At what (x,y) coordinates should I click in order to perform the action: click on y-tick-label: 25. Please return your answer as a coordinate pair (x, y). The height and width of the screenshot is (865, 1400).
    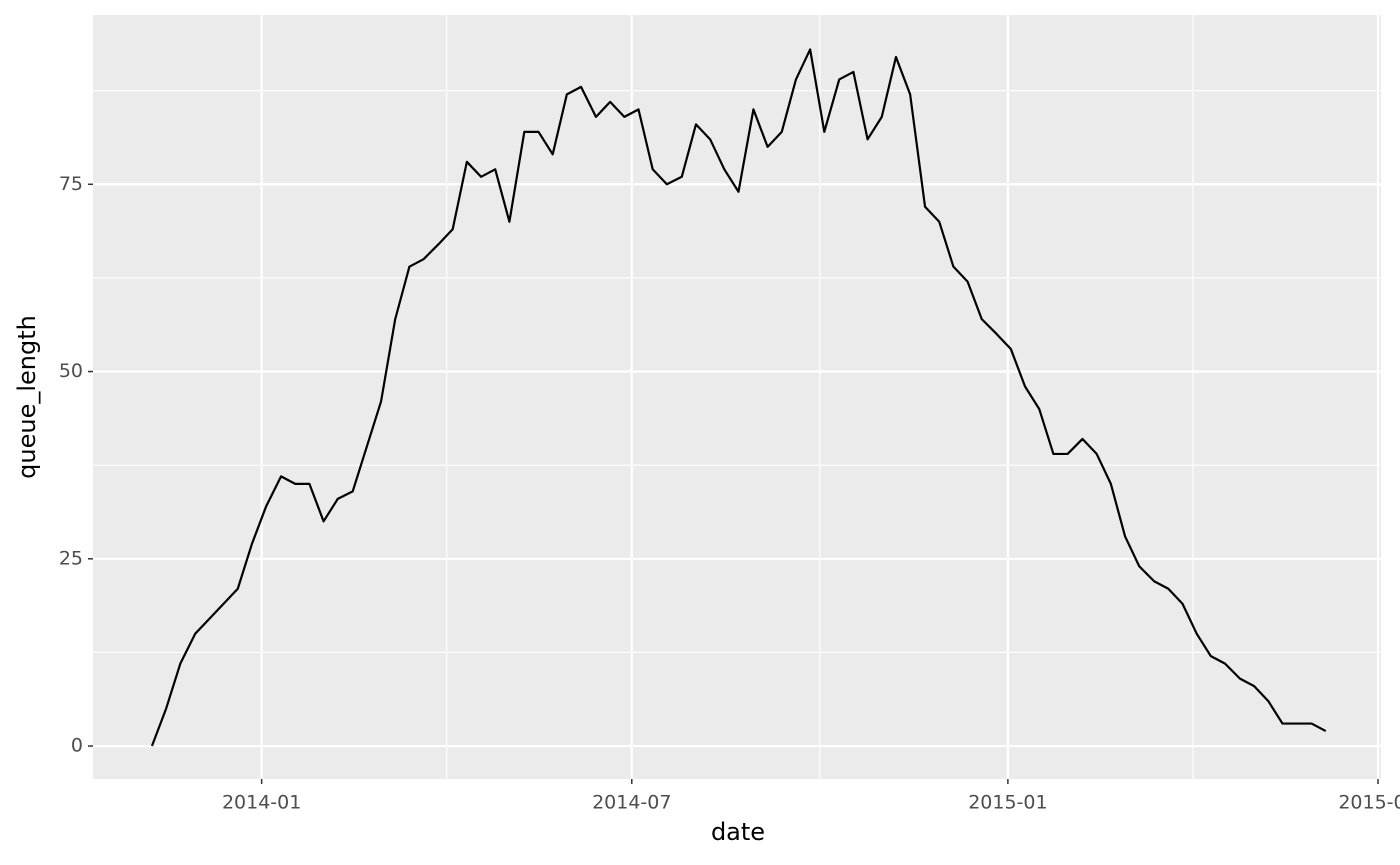
    Looking at the image, I should click on (71, 558).